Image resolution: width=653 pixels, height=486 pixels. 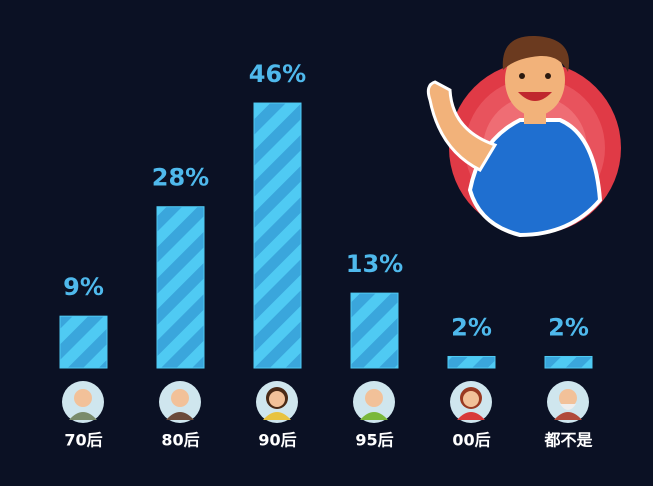 What do you see at coordinates (471, 440) in the screenshot?
I see `category-label: 00后` at bounding box center [471, 440].